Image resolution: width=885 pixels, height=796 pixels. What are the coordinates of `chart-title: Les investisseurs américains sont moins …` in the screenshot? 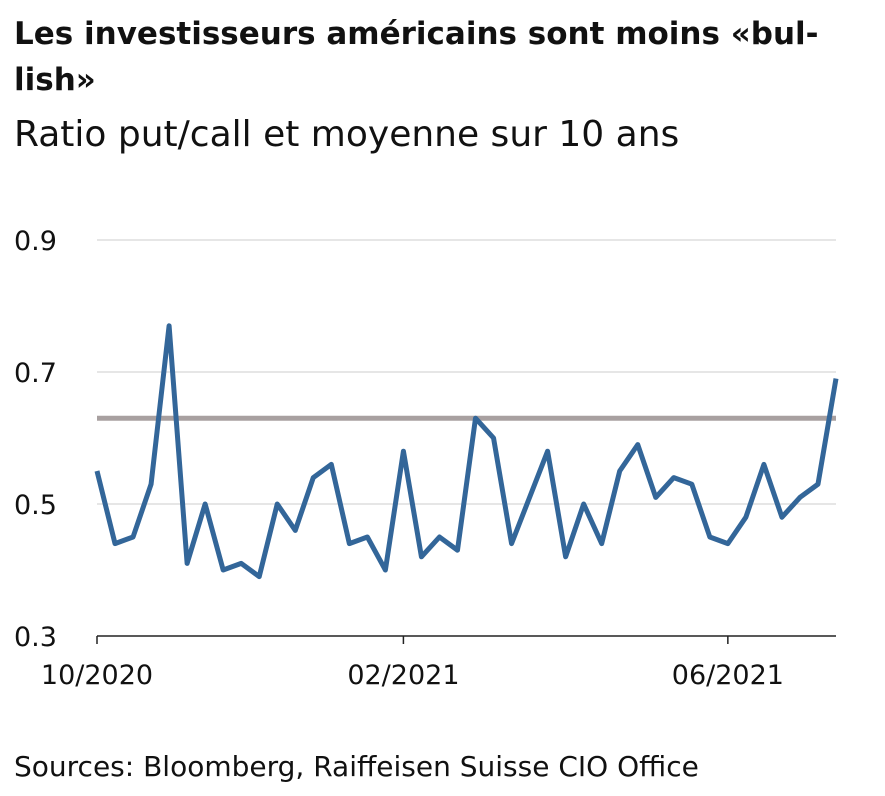 It's located at (416, 34).